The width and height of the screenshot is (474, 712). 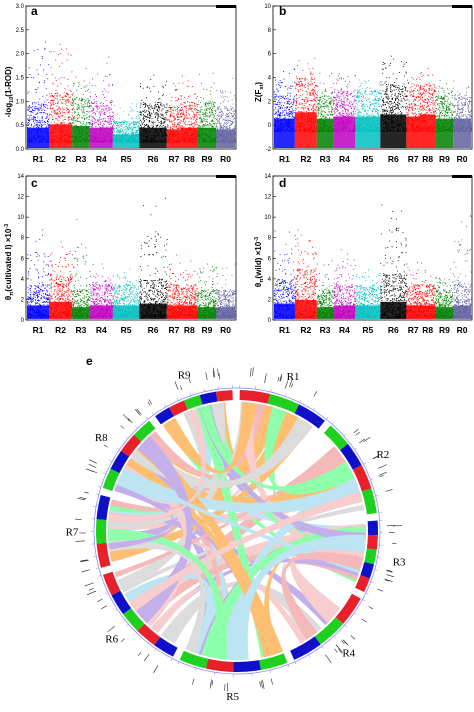 I want to click on series-density-R0, so click(x=225, y=138).